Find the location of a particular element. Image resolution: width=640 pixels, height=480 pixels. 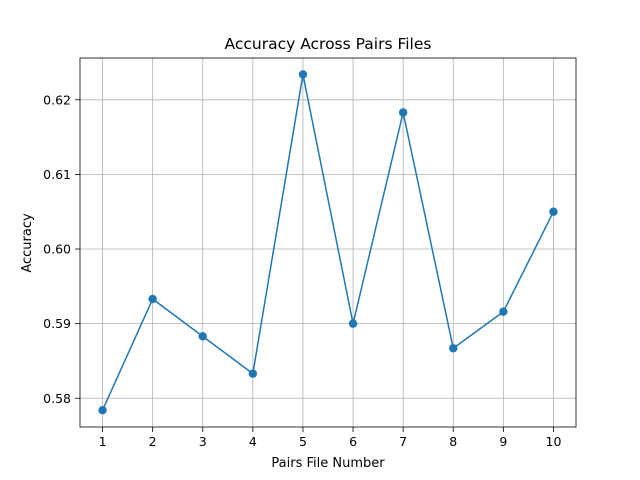

x-tick-label: 7 is located at coordinates (403, 441).